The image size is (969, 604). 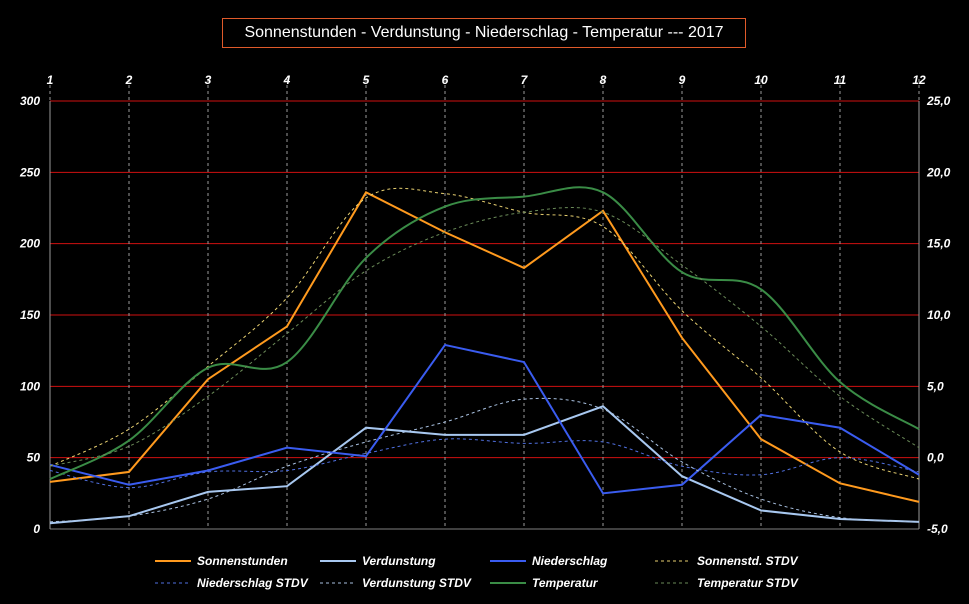 I want to click on x-tick-label: 10, so click(x=761, y=80).